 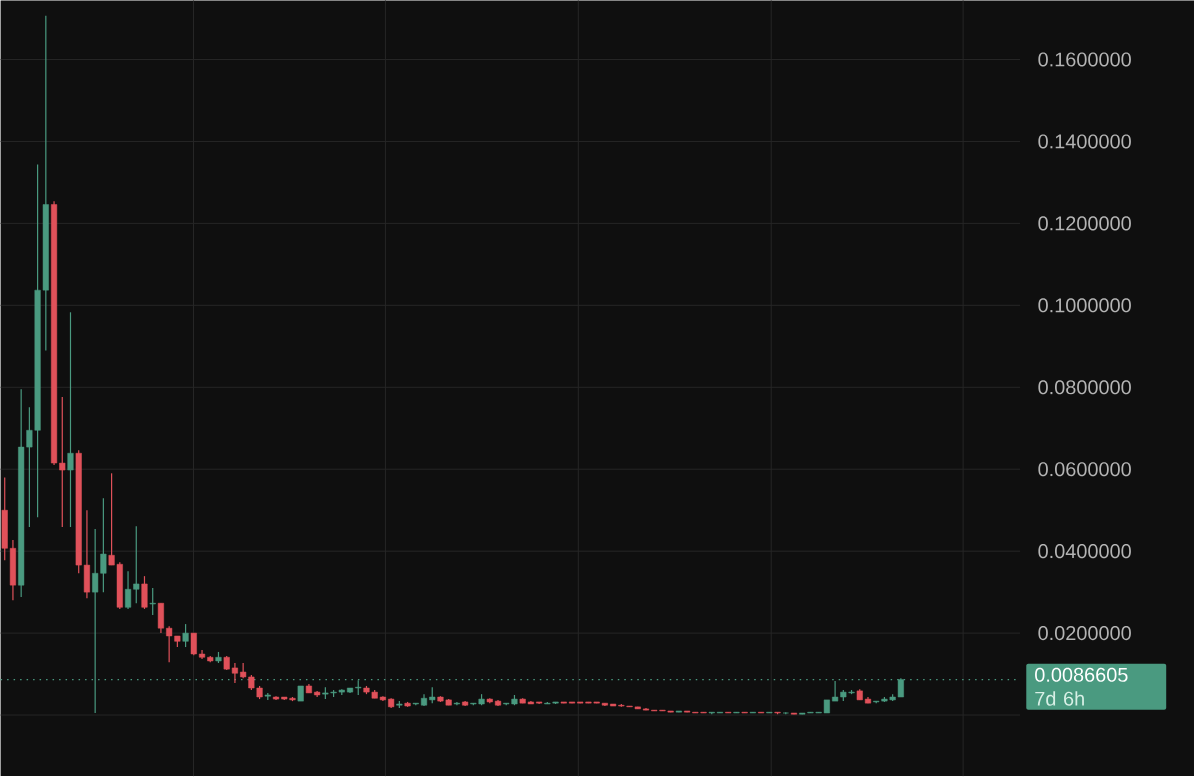 I want to click on y-tick-label: 0.0600000, so click(x=1084, y=469).